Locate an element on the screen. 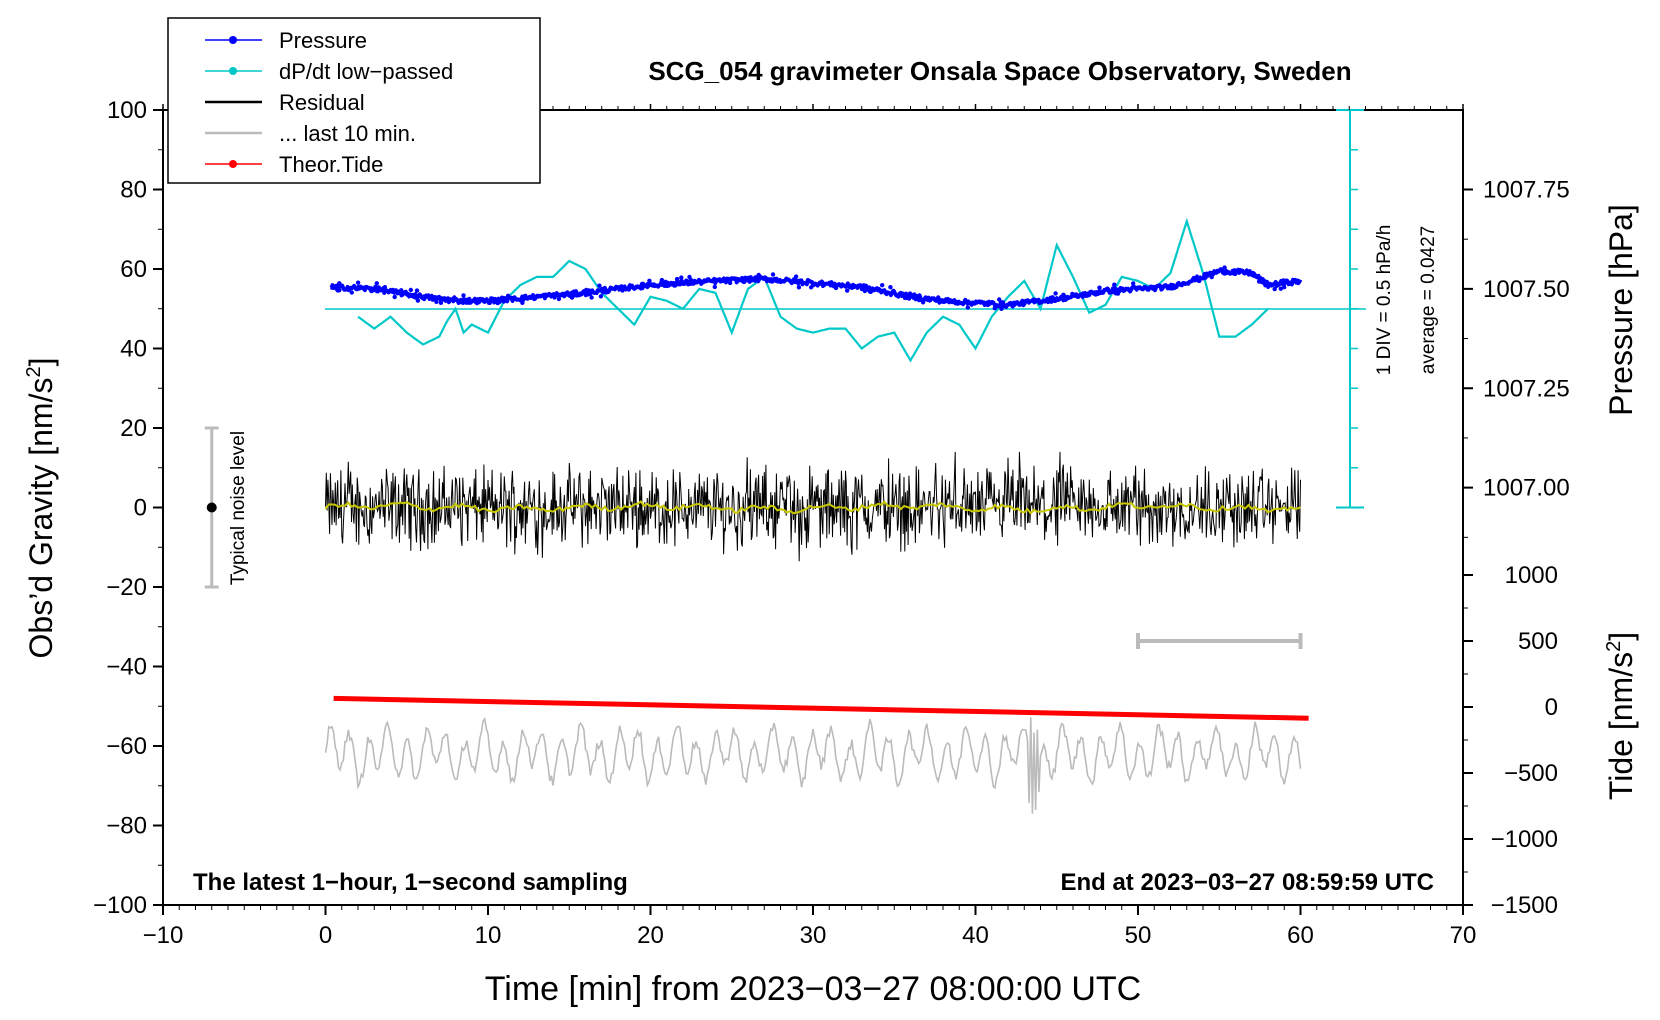 Image resolution: width=1660 pixels, height=1020 pixels. tide-tick-label: 1000 is located at coordinates (1531, 575).